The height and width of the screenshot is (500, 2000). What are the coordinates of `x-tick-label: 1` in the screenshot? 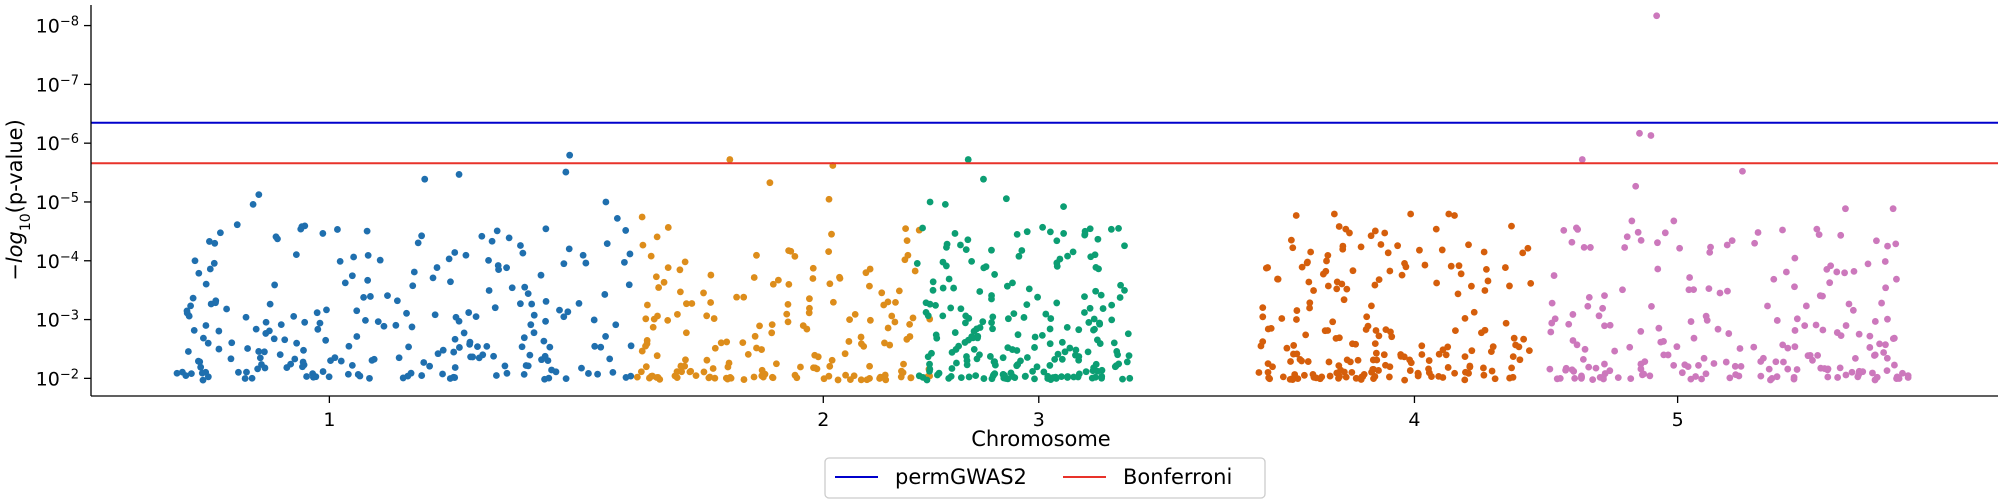 It's located at (329, 420).